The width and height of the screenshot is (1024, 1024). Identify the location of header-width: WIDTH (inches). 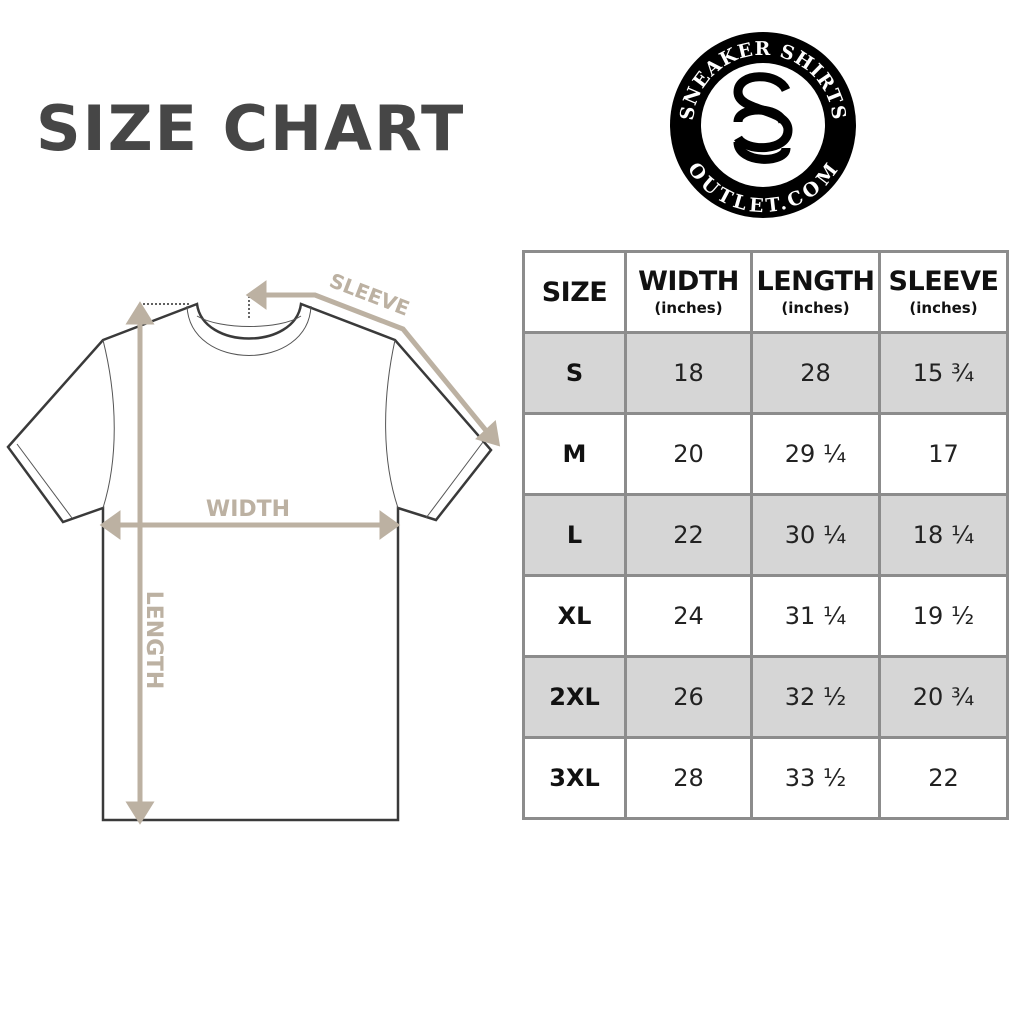
(688, 292).